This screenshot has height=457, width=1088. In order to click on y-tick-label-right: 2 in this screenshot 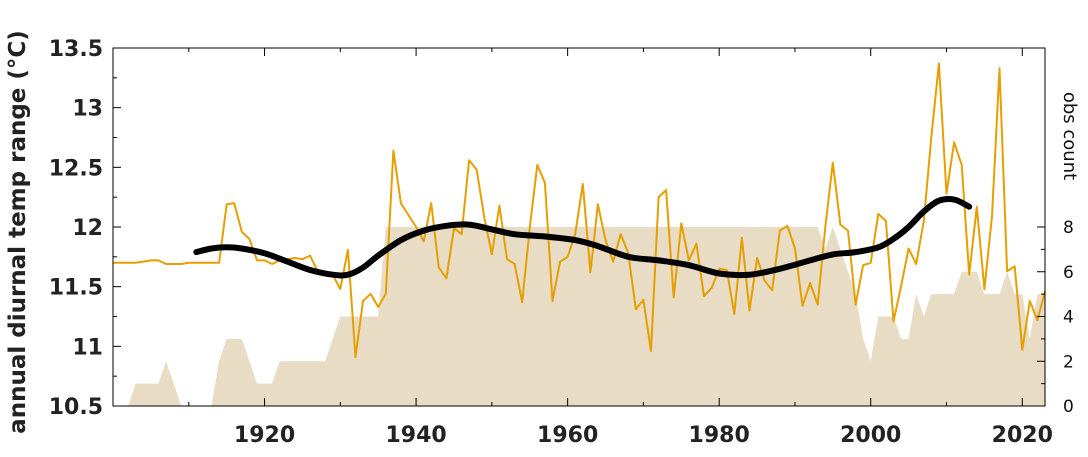, I will do `click(1068, 362)`.